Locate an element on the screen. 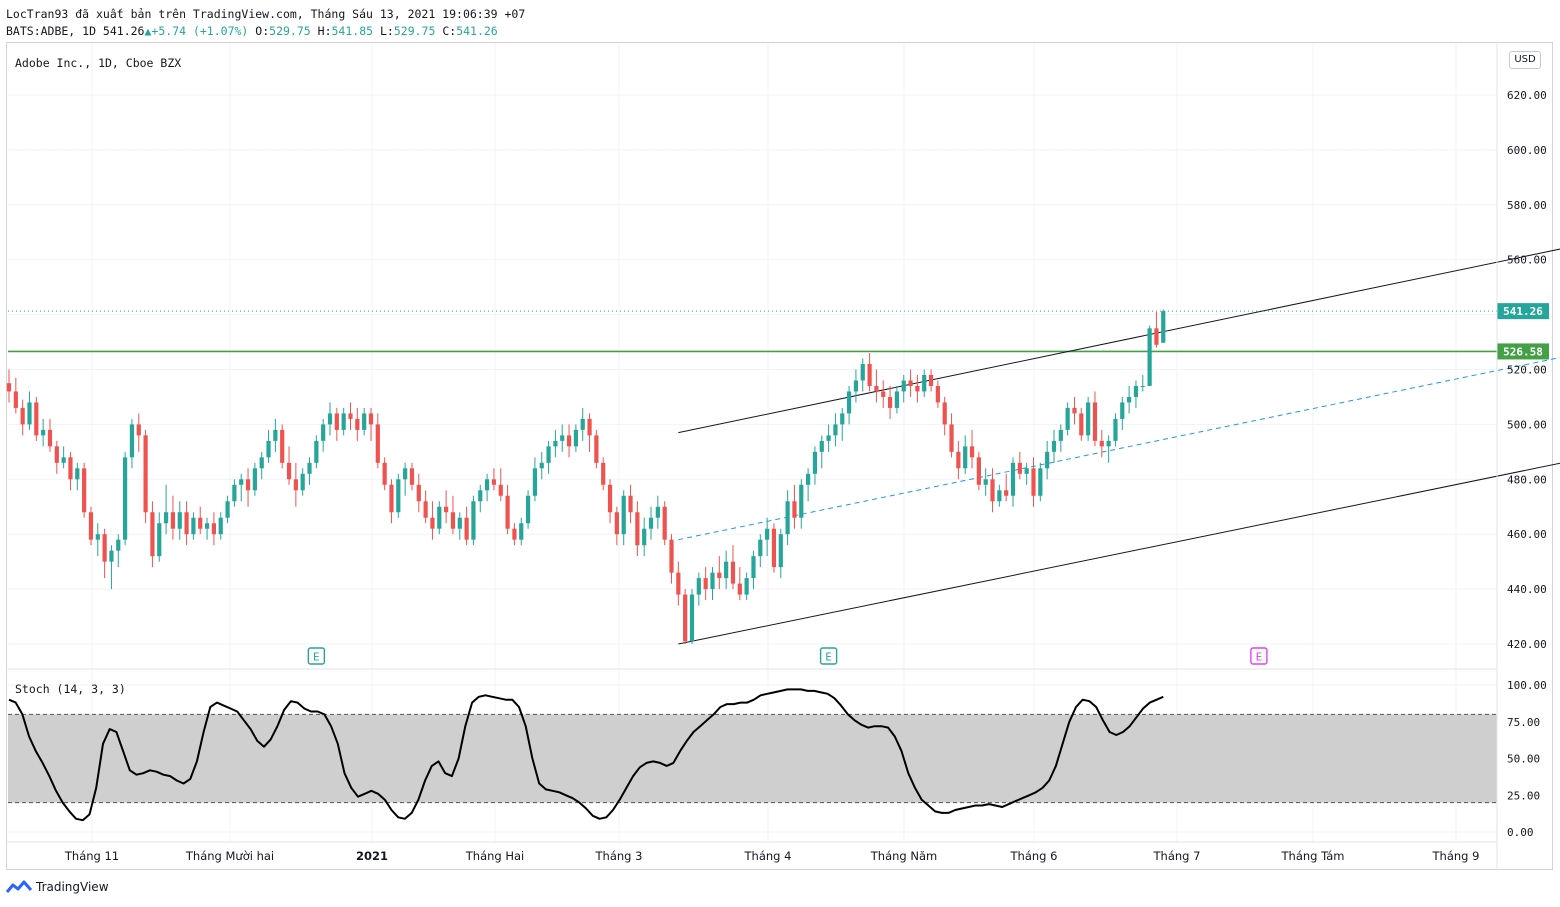 Image resolution: width=1560 pixels, height=907 pixels. price-label-text: 541.26 is located at coordinates (1523, 311).